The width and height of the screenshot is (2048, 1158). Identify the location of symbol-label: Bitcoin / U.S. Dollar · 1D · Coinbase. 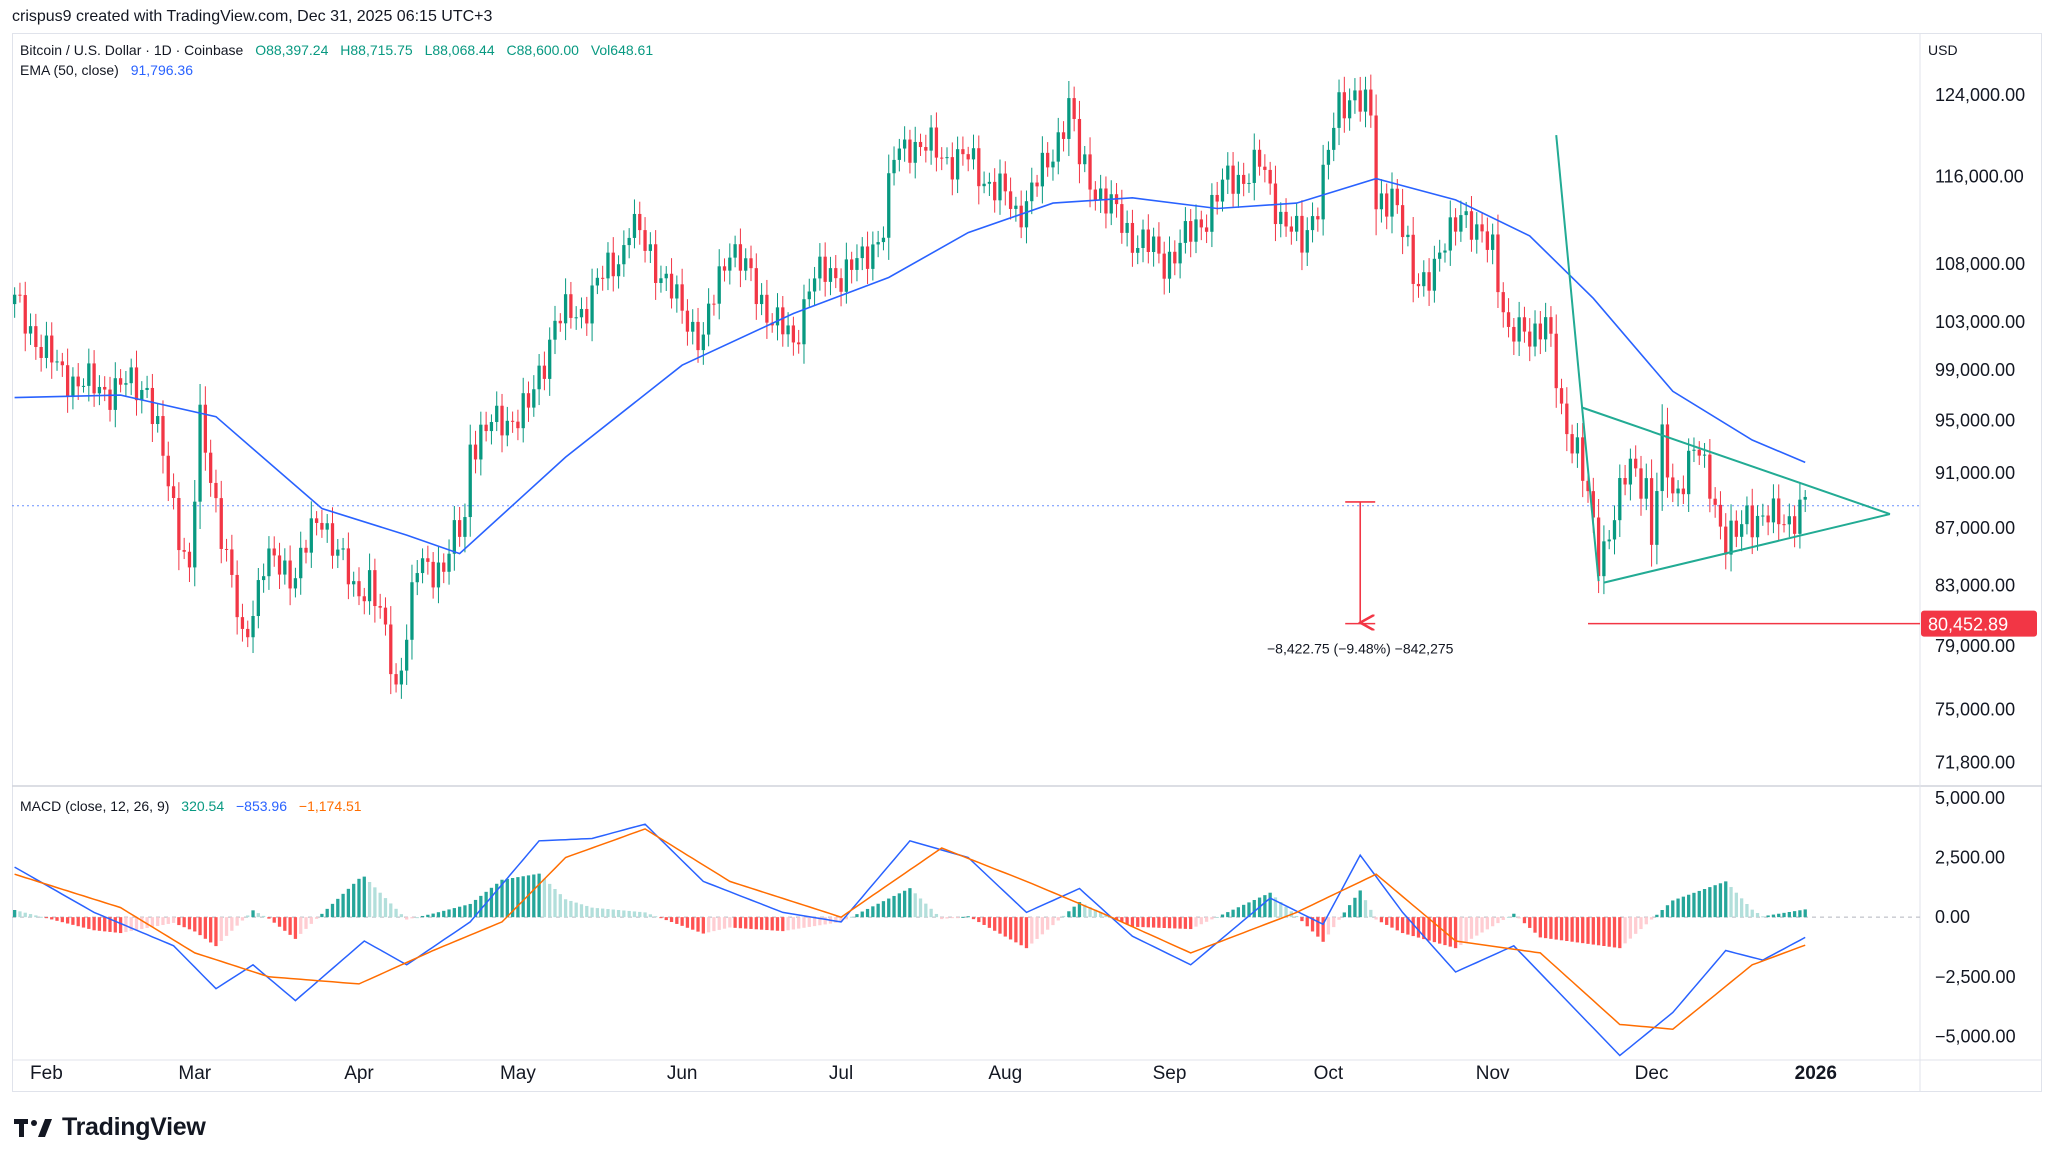
(132, 50).